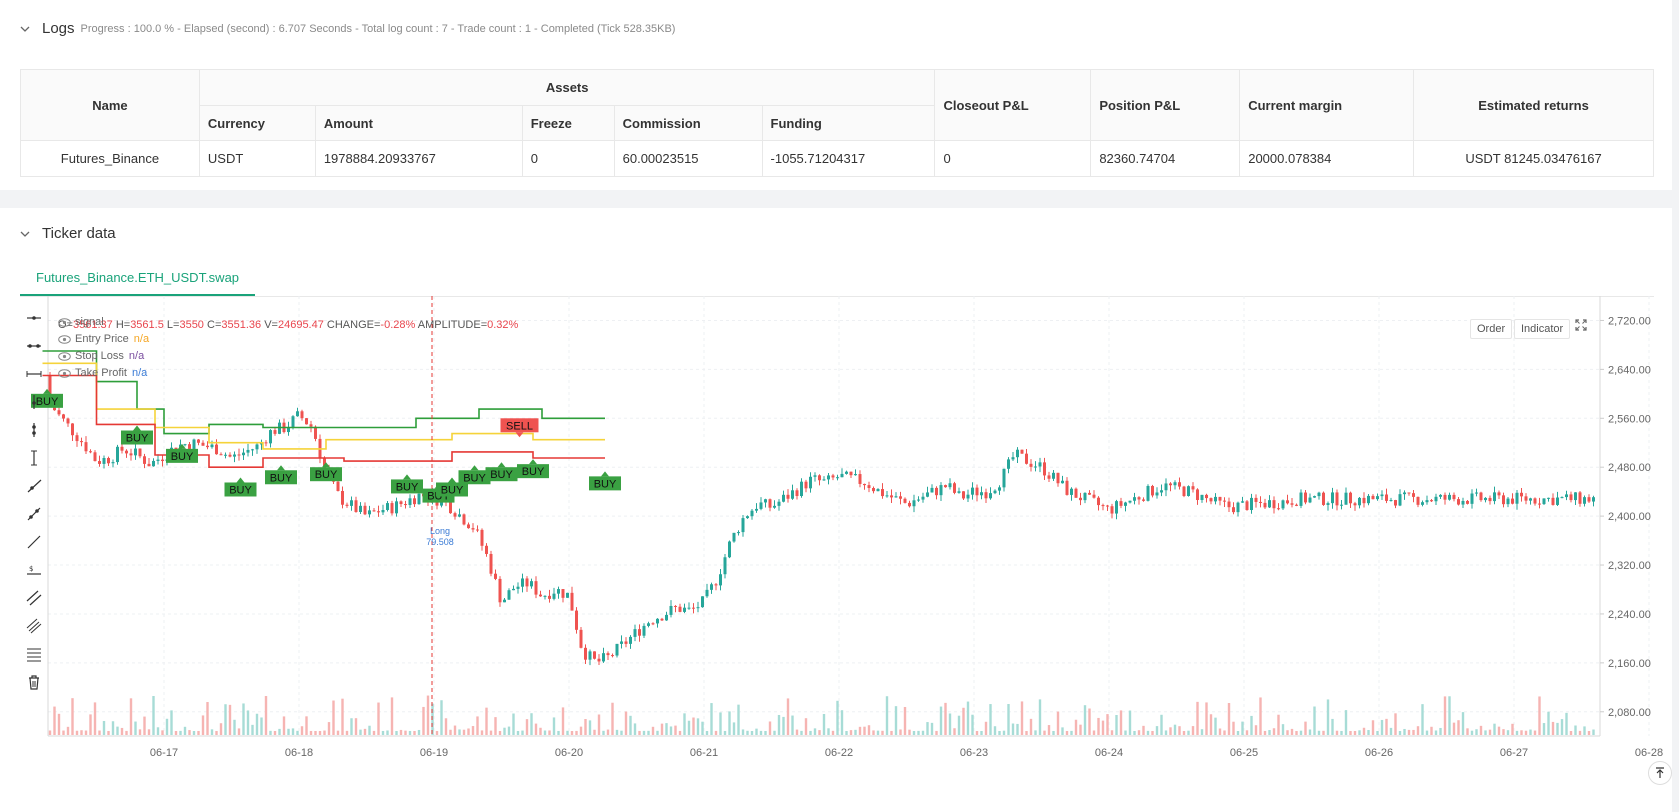 The width and height of the screenshot is (1679, 812). I want to click on tab-eth-usdt-swap: Futures_Binance.ETH_USDT.swap, so click(138, 278).